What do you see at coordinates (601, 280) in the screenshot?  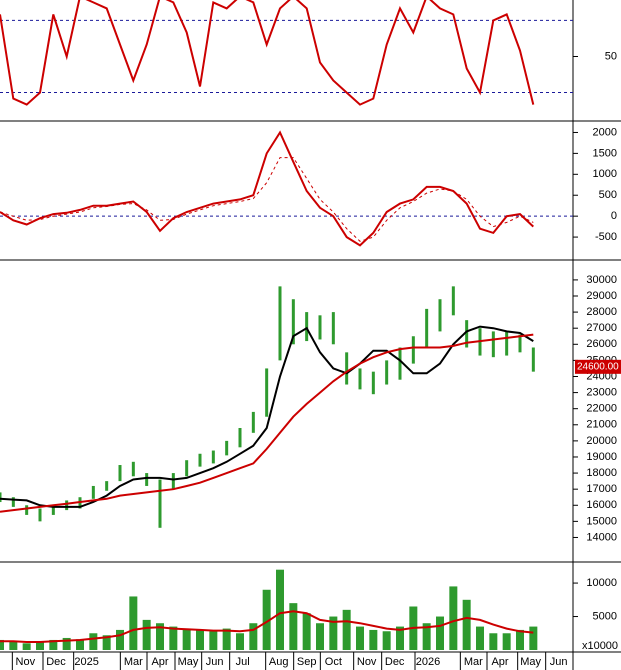 I see `y-tick-label: 30000` at bounding box center [601, 280].